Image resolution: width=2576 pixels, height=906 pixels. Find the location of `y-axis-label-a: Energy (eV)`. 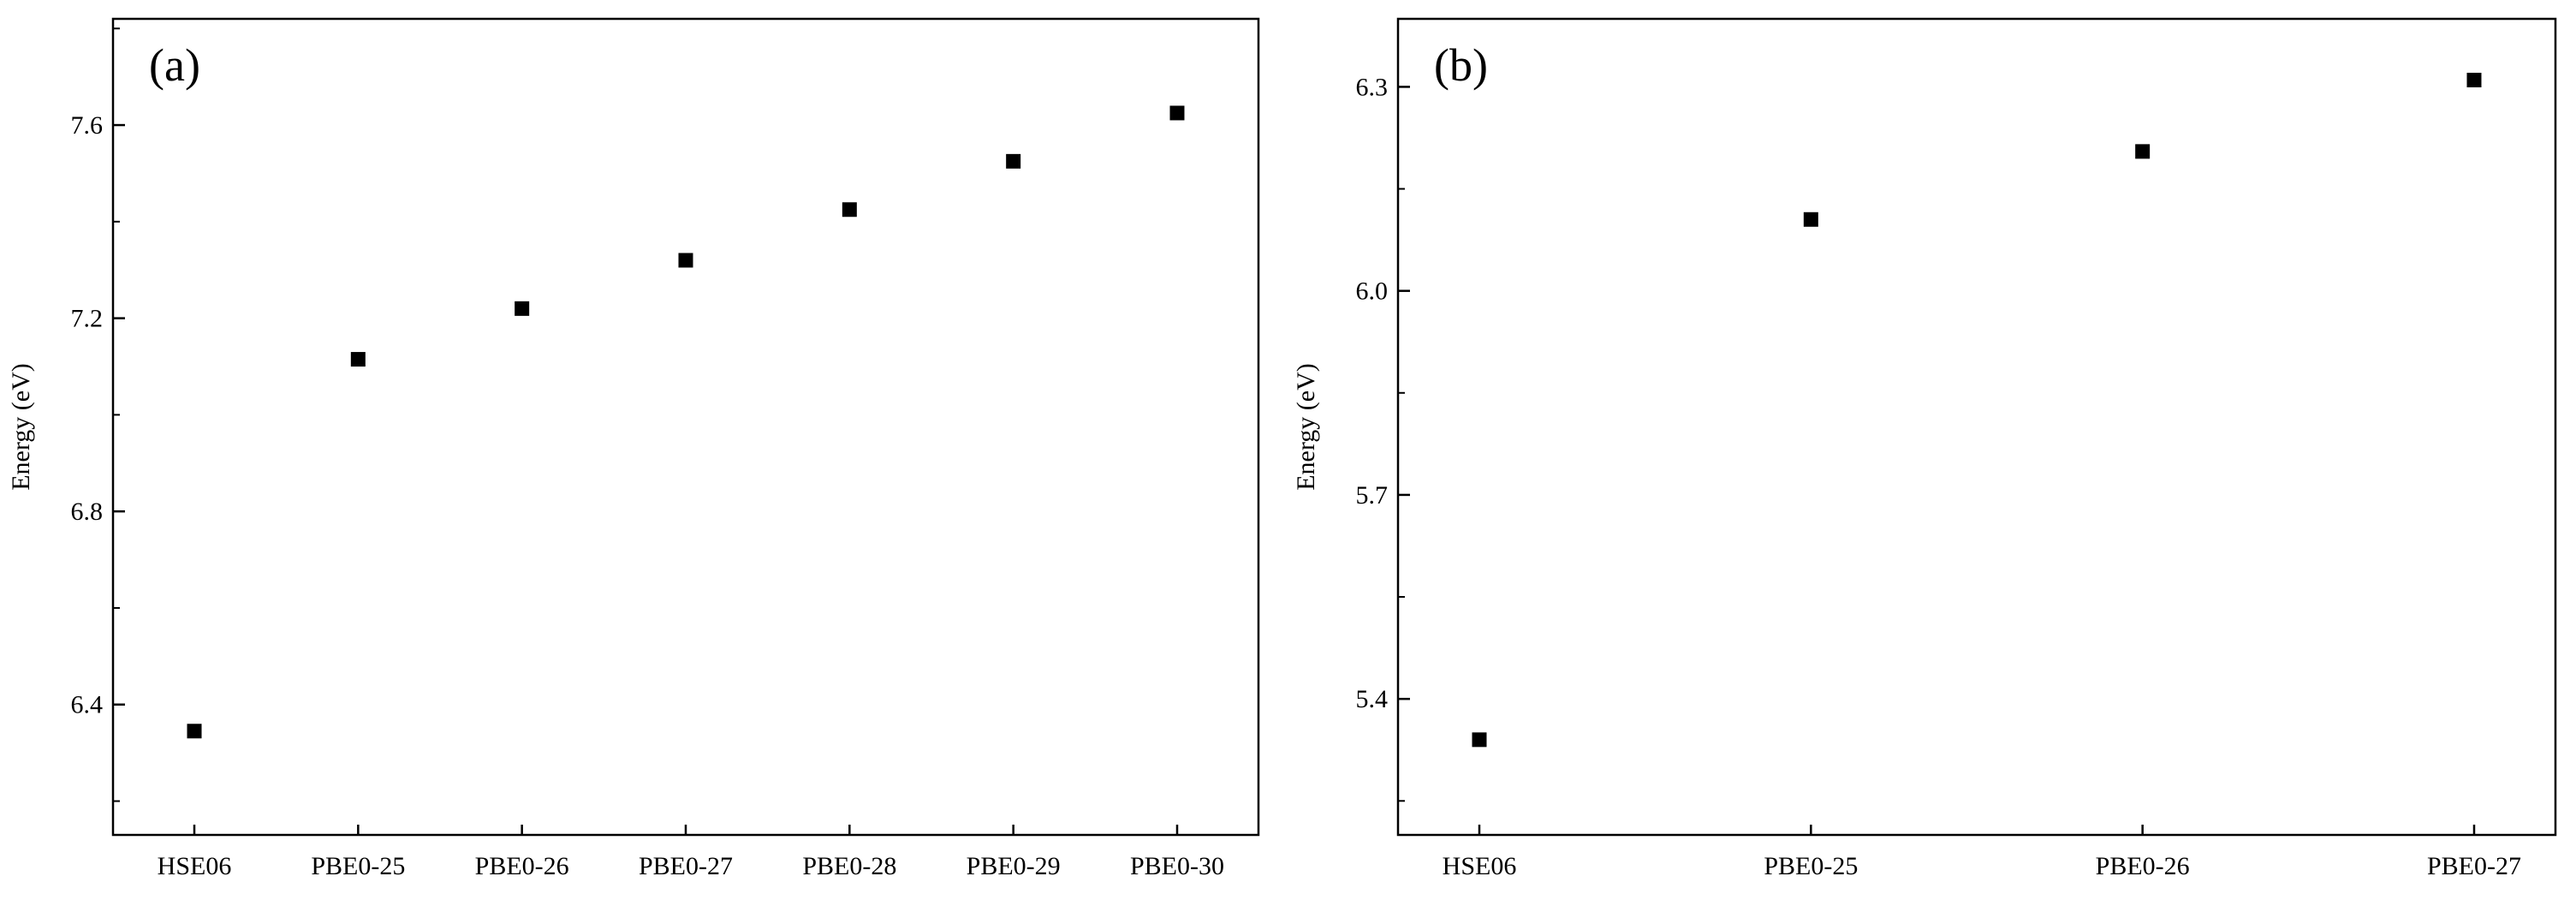

y-axis-label-a: Energy (eV) is located at coordinates (21, 427).